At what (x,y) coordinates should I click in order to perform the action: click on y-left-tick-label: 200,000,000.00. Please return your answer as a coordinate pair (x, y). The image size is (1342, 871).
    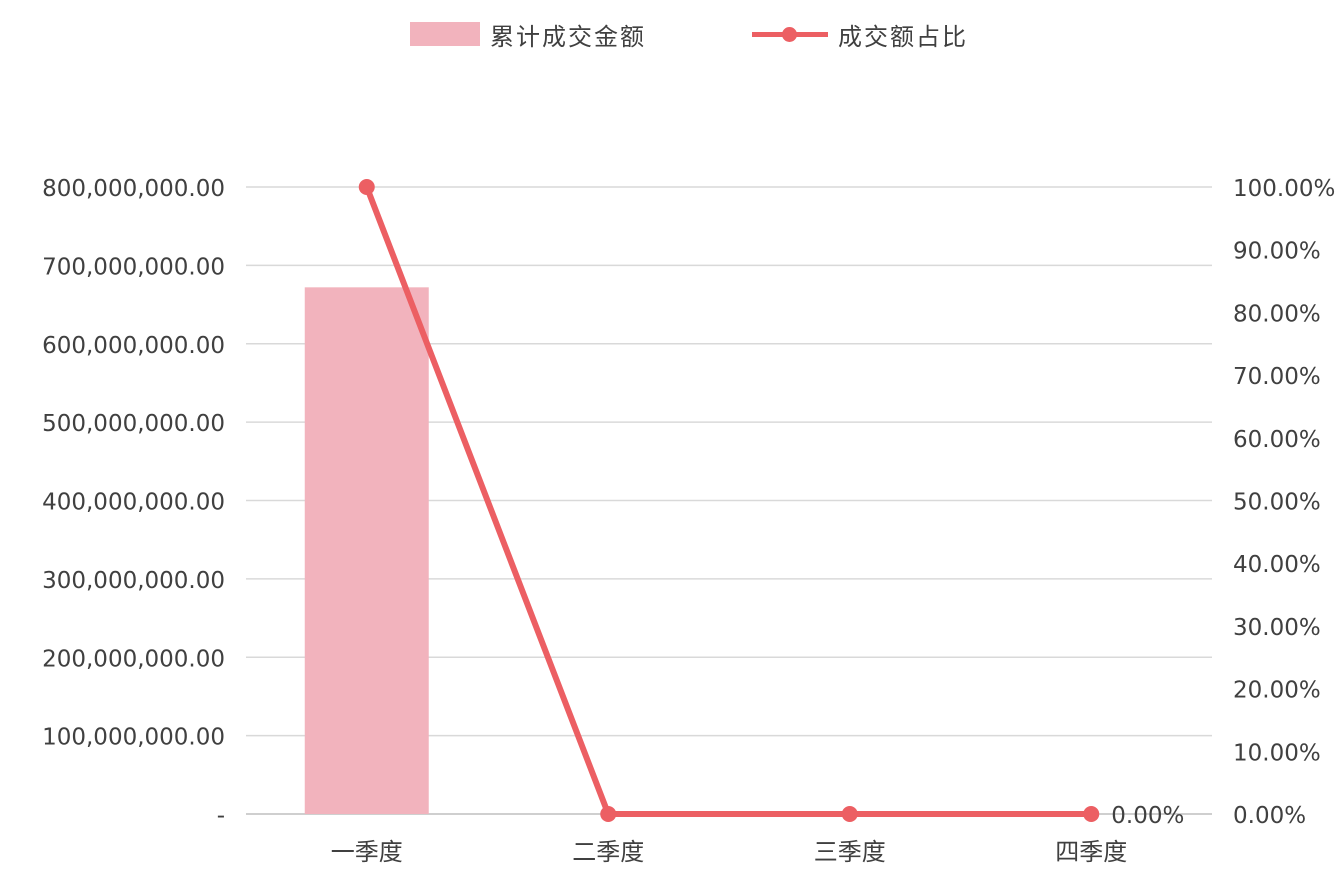
    Looking at the image, I should click on (133, 659).